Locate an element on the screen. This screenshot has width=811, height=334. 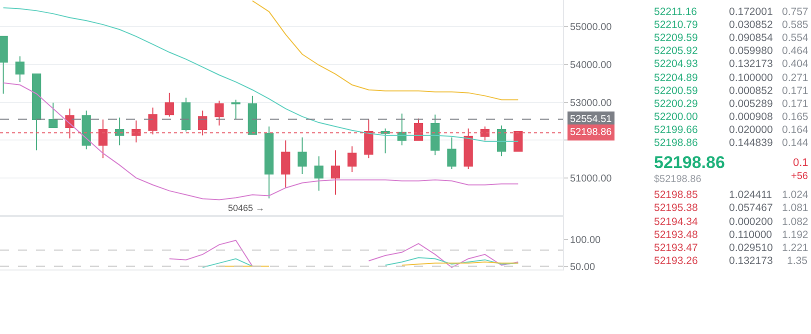
text: 52204.93 is located at coordinates (676, 64).